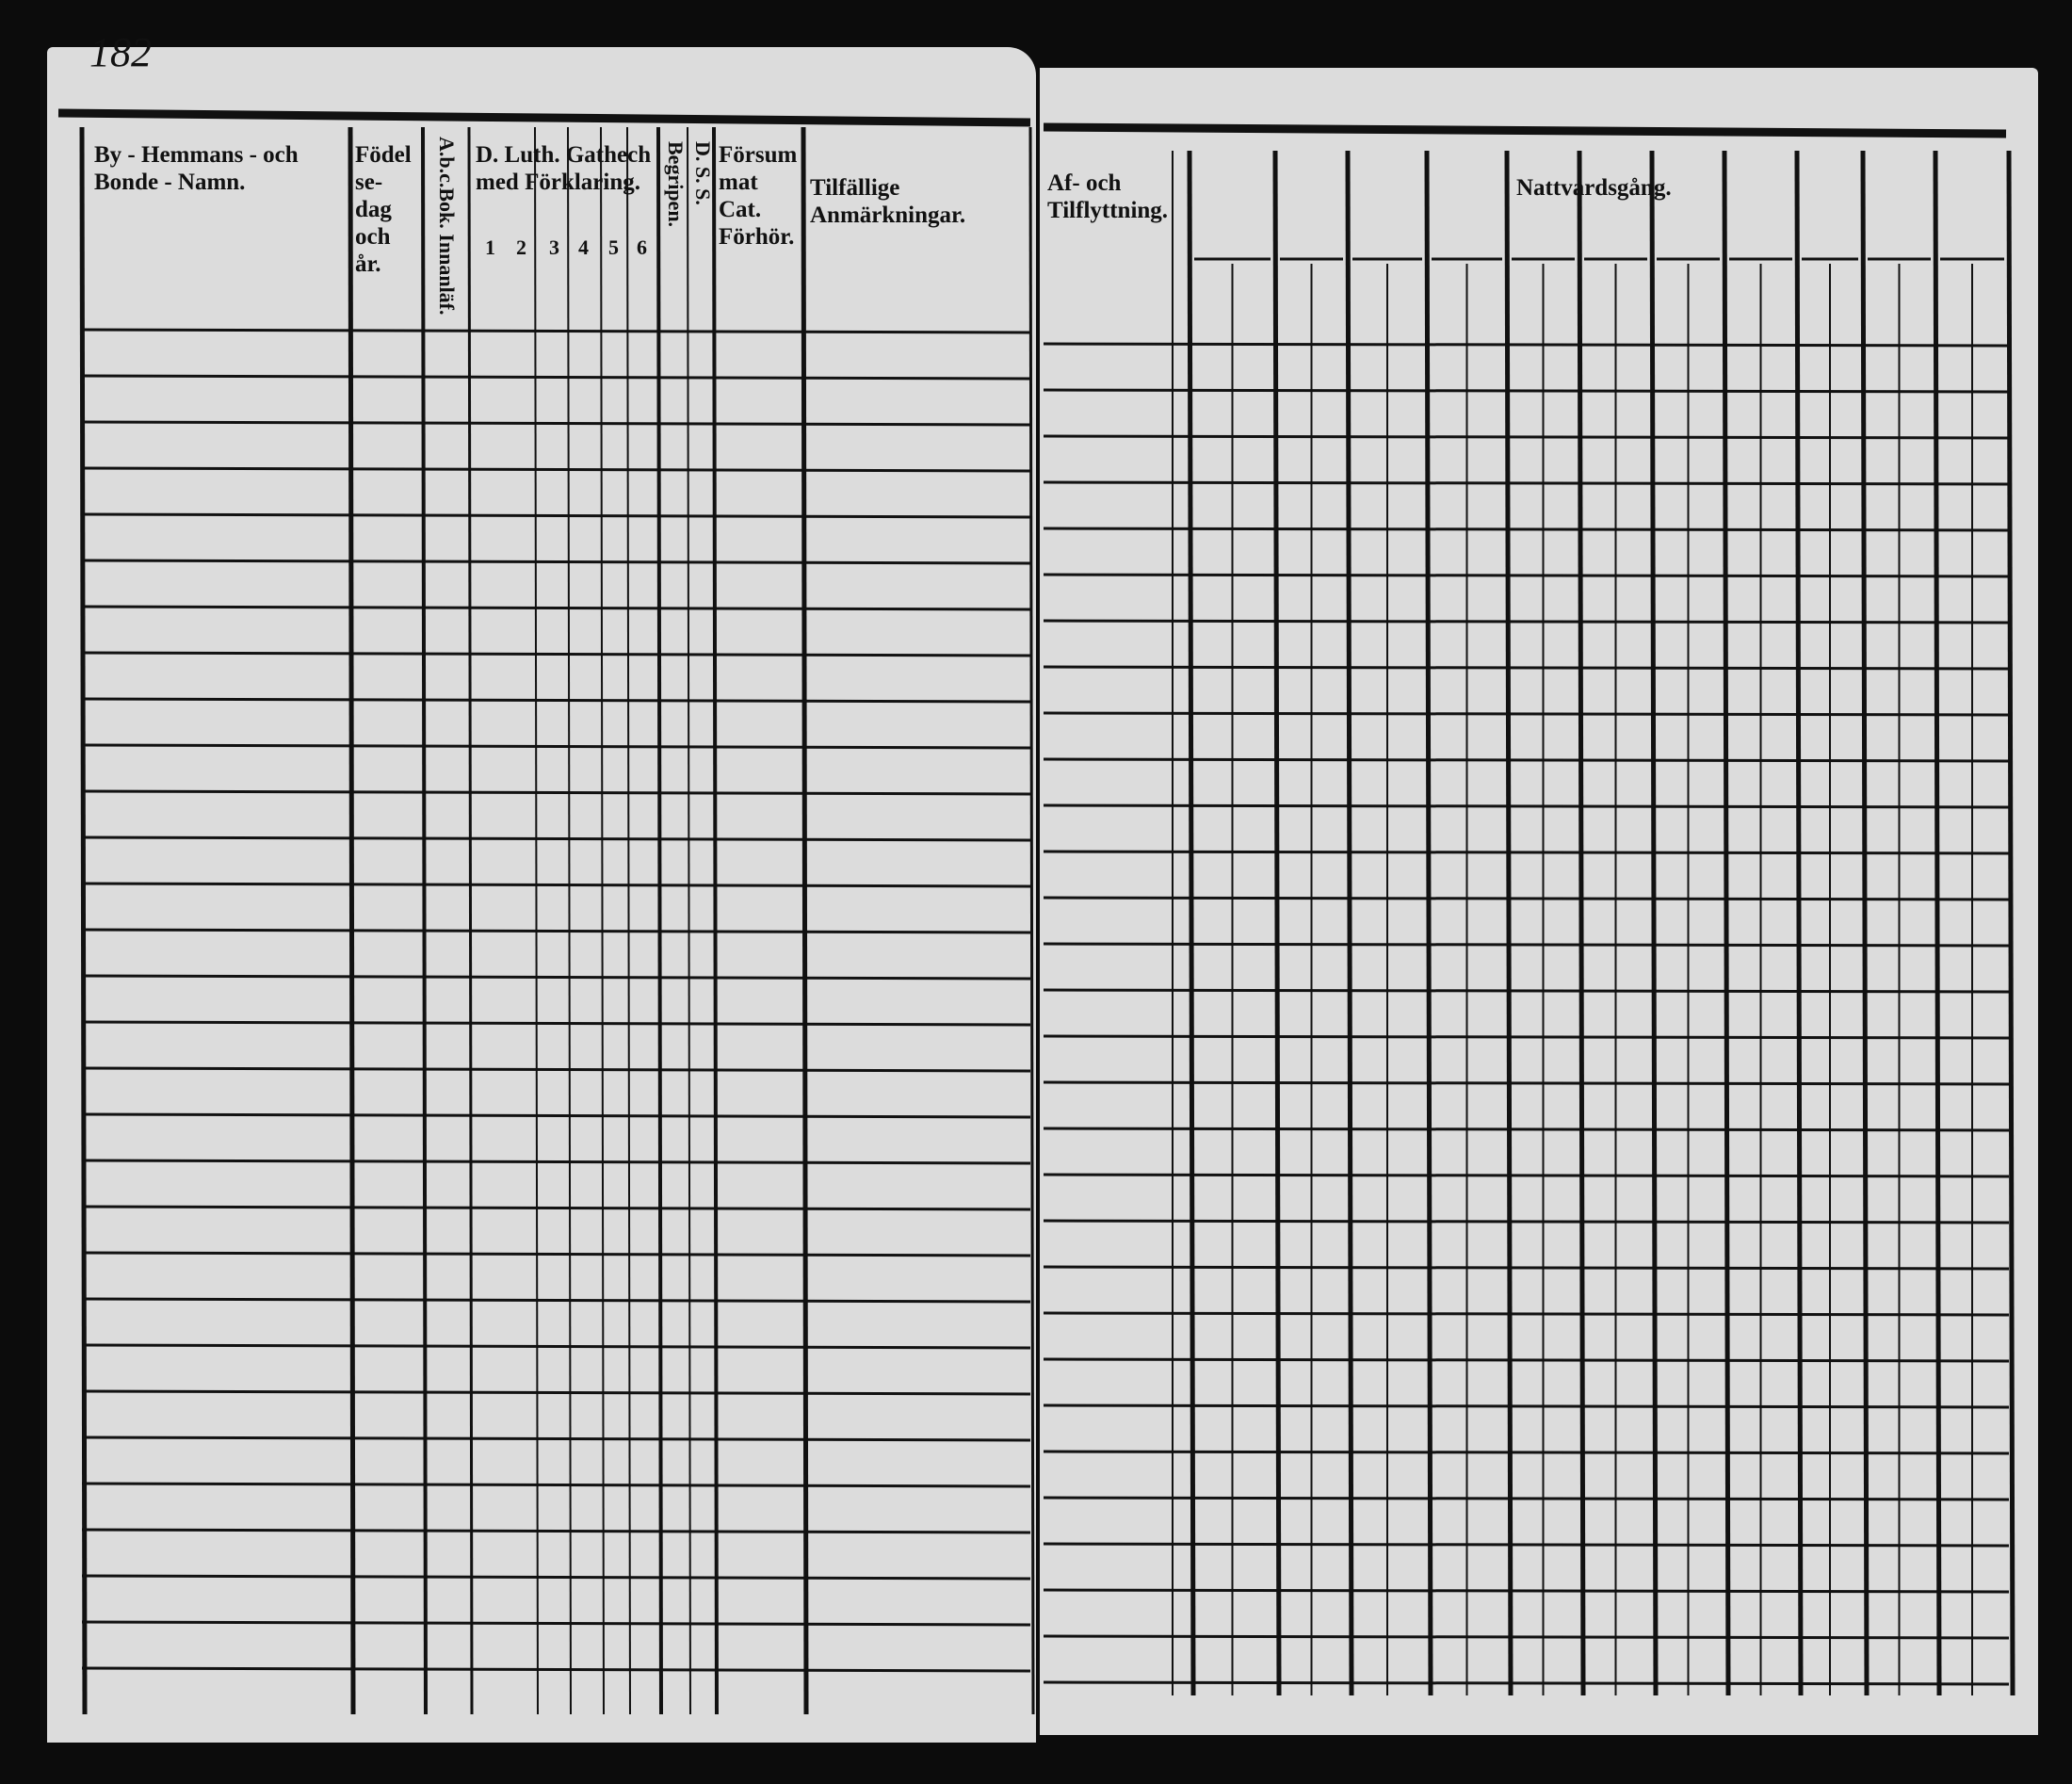  I want to click on catechism-part-1: 1, so click(490, 247).